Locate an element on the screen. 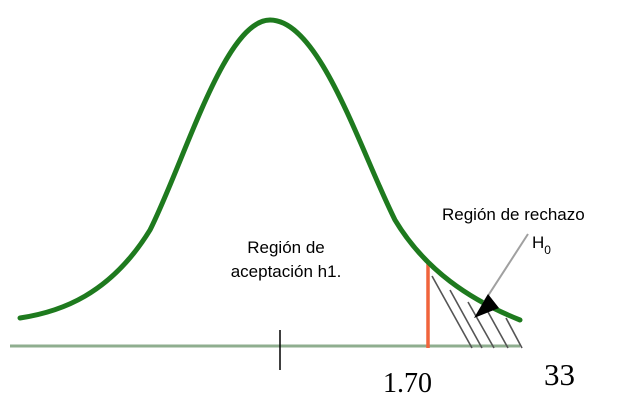 The image size is (624, 405). arrow-head-icon is located at coordinates (486, 306).